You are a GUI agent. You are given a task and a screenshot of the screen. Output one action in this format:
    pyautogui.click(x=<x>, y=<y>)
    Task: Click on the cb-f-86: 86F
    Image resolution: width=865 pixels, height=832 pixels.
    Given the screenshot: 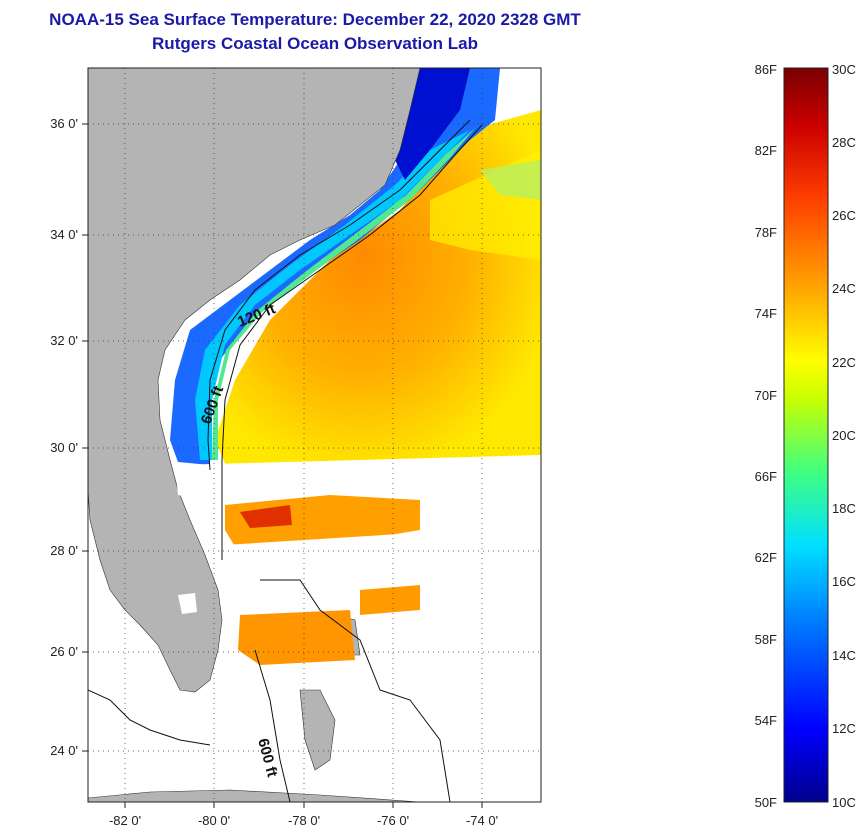 What is the action you would take?
    pyautogui.click(x=765, y=69)
    